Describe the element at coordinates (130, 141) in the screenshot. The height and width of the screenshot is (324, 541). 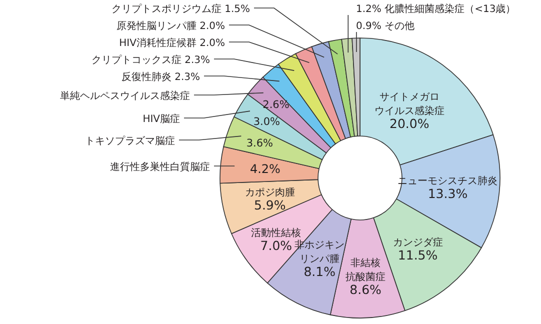
I see `slice-label: トキソプラズマ脳症` at that location.